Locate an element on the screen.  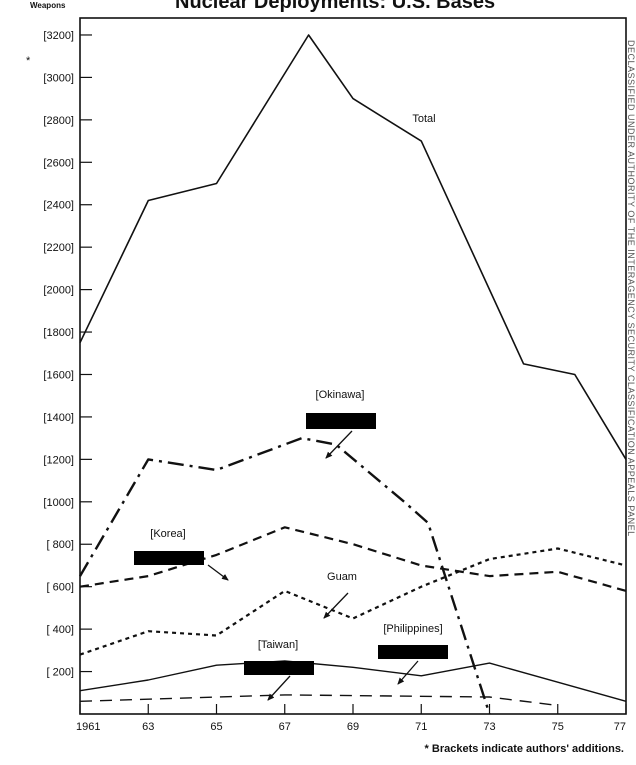
chart-footnote: * Brackets indicate authors' additions. is located at coordinates (524, 749).